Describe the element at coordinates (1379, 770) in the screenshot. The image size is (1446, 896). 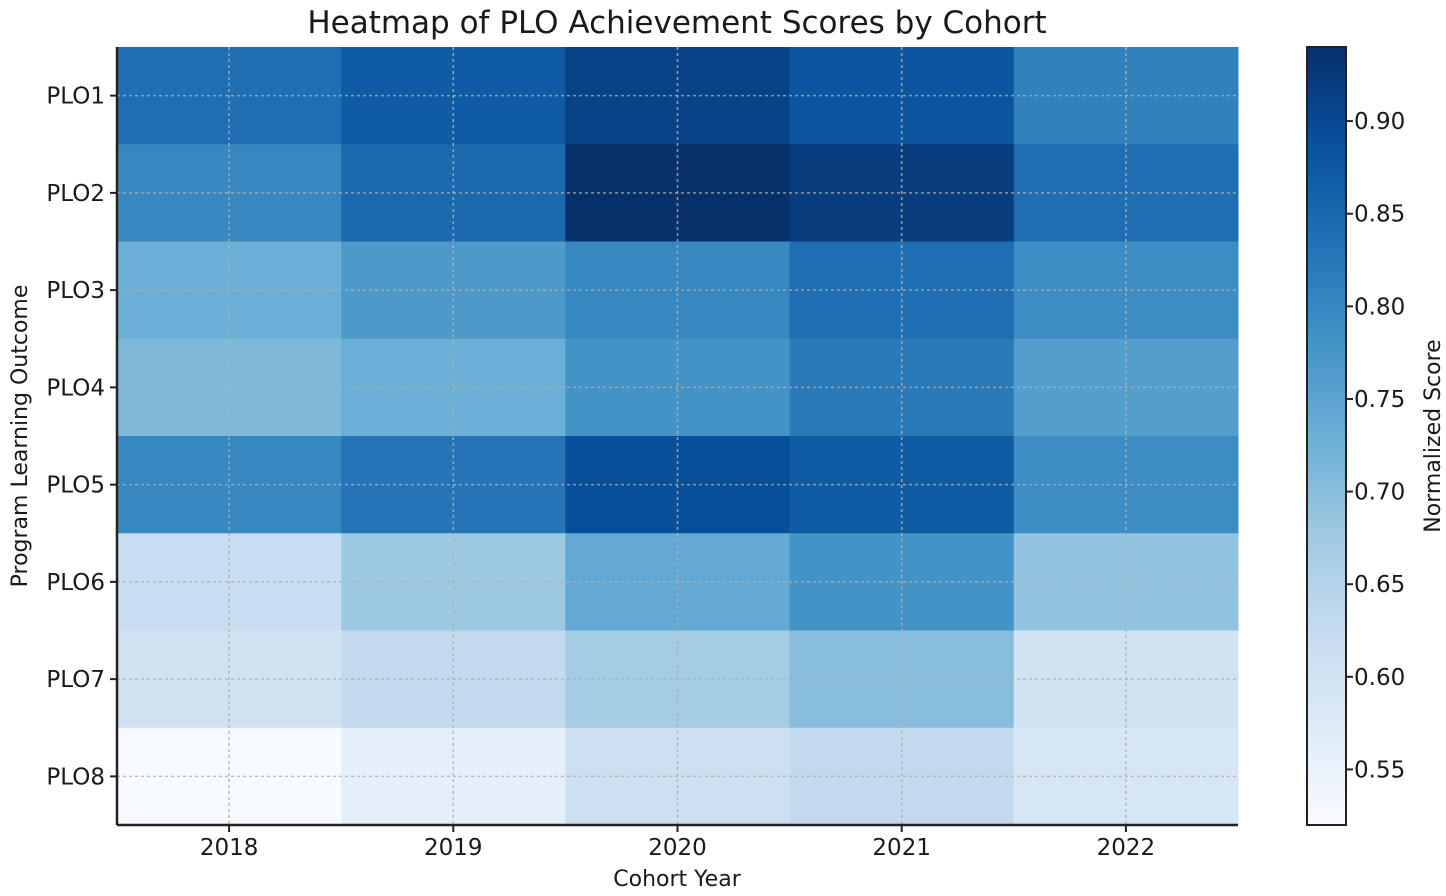
I see `colorbar-tick-label: 0.55` at that location.